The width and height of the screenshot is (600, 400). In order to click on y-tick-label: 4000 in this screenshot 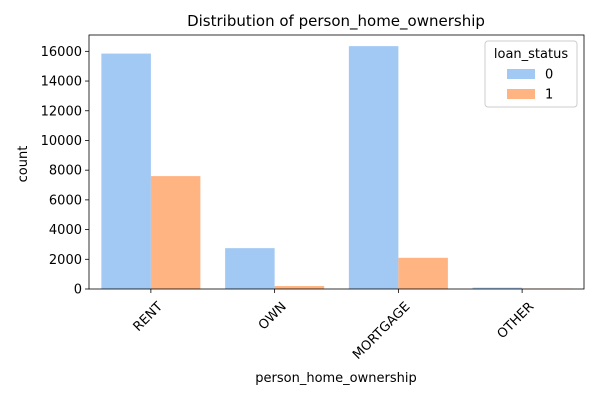, I will do `click(65, 230)`.